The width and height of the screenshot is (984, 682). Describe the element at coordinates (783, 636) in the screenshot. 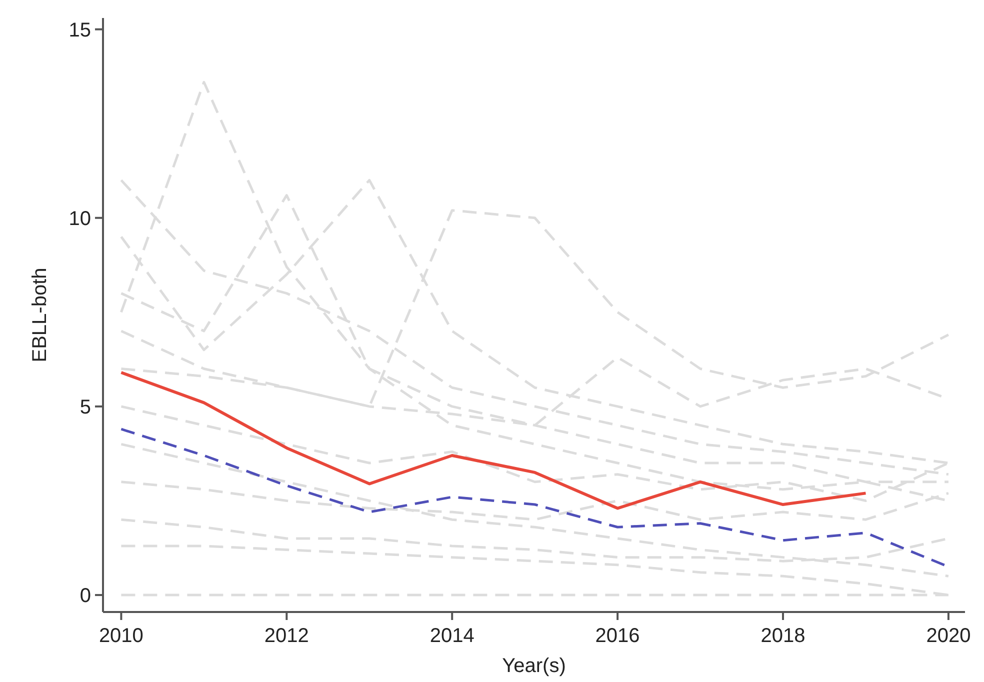

I see `x-tick-label: 2018` at that location.